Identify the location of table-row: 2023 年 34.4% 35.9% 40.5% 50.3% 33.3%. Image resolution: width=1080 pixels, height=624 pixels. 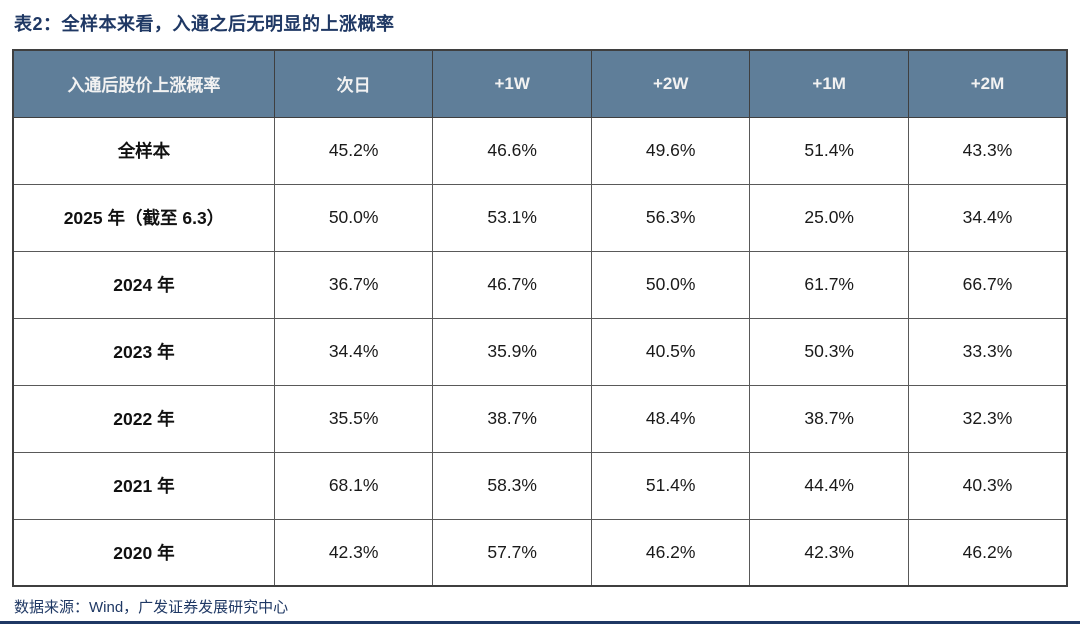
(540, 351).